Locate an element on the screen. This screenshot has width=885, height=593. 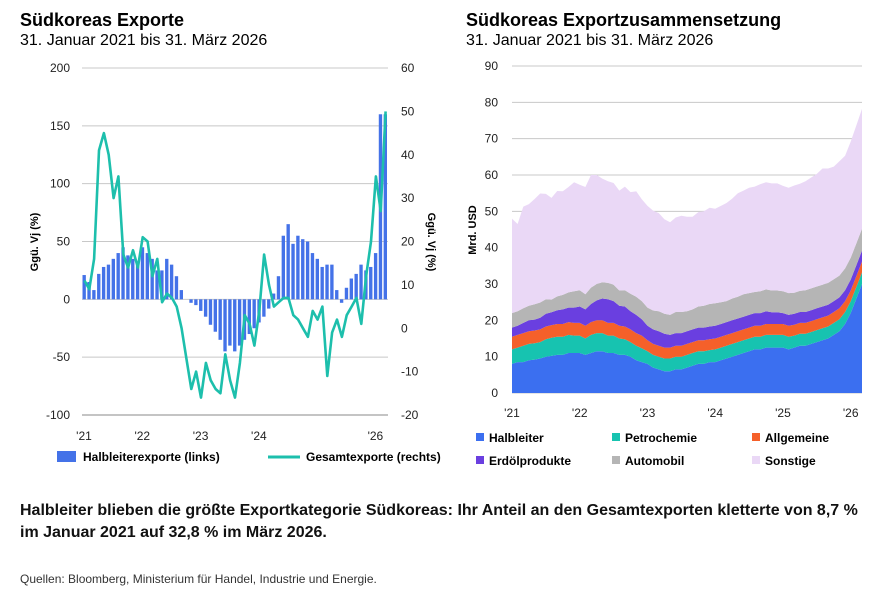
y-right-tick-label: 60 is located at coordinates (408, 68).